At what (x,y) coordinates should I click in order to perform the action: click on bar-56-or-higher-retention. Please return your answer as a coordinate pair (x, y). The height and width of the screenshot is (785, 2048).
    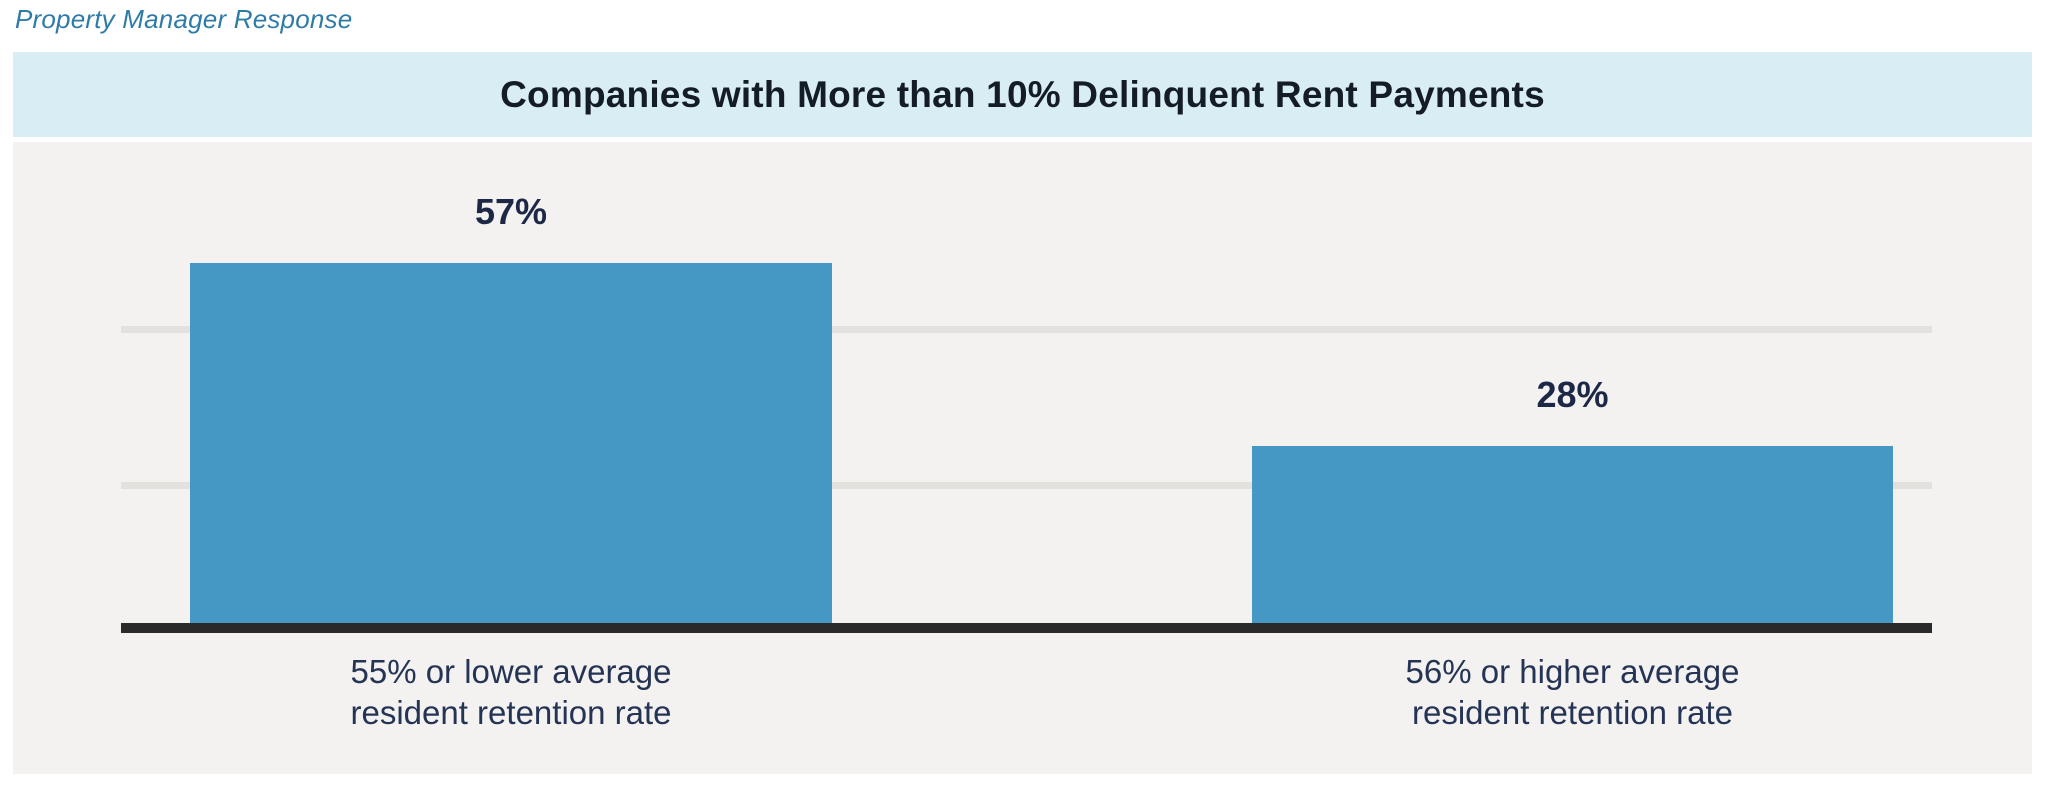
    Looking at the image, I should click on (1572, 534).